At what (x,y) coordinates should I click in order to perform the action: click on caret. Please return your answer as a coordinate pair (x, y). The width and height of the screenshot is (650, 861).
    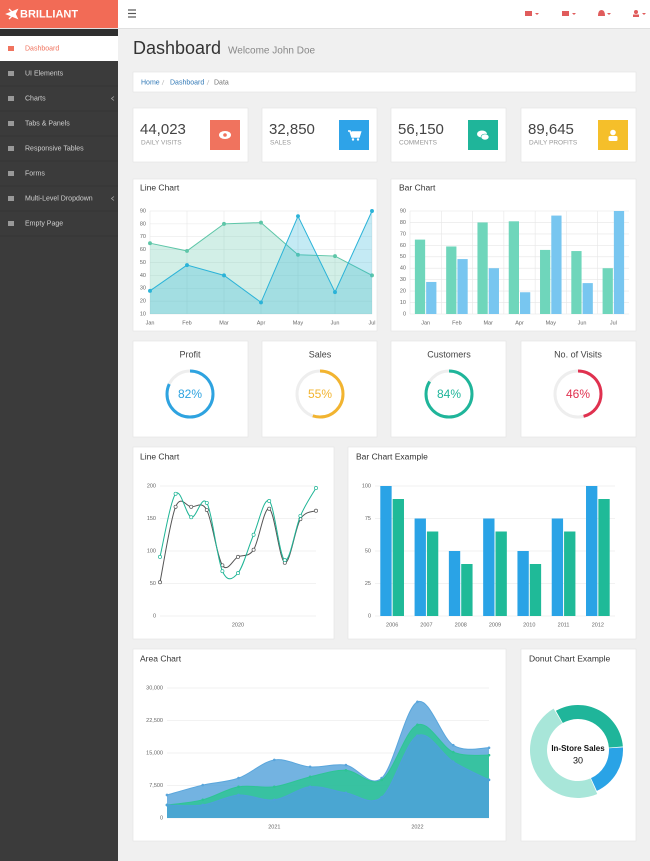
    Looking at the image, I should click on (537, 14).